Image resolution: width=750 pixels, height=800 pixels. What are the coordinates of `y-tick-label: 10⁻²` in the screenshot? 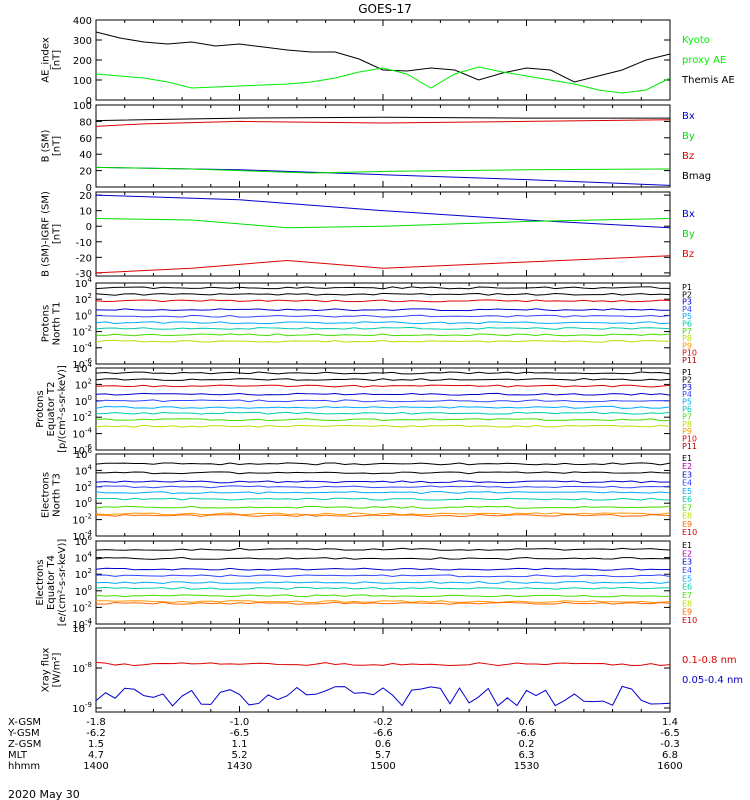 It's located at (82, 332).